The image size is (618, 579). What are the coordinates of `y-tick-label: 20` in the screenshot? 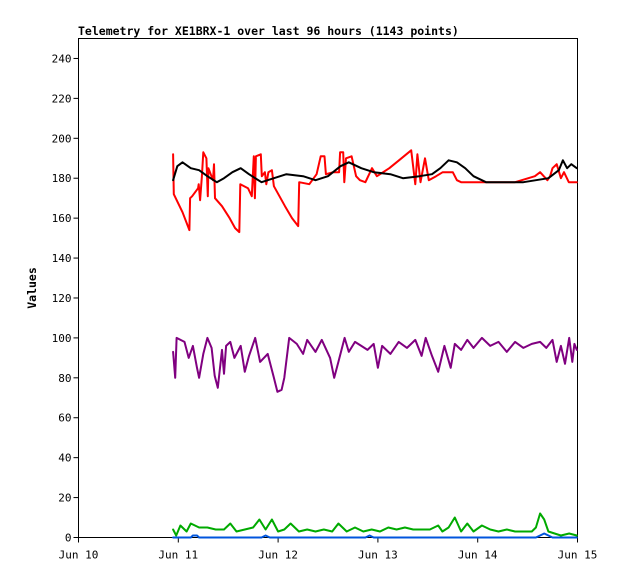 It's located at (64, 498).